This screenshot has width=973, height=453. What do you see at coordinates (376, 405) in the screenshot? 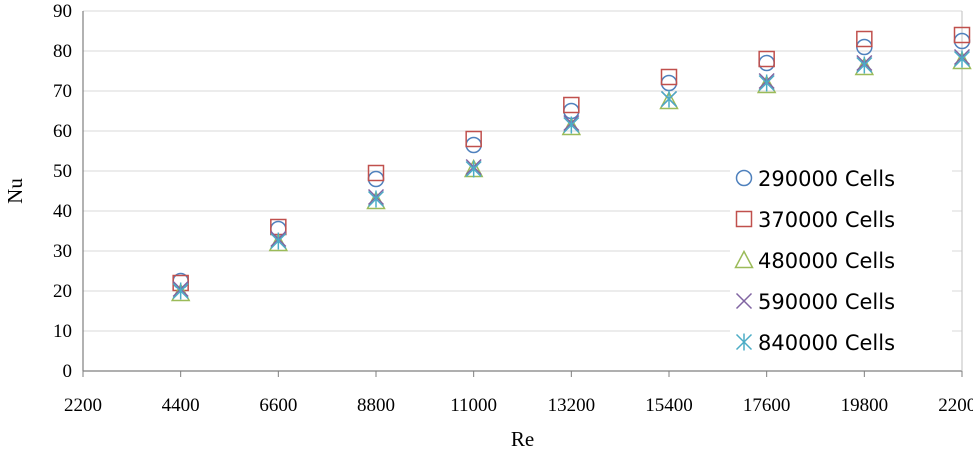
I see `x-tick-label: 8800` at bounding box center [376, 405].